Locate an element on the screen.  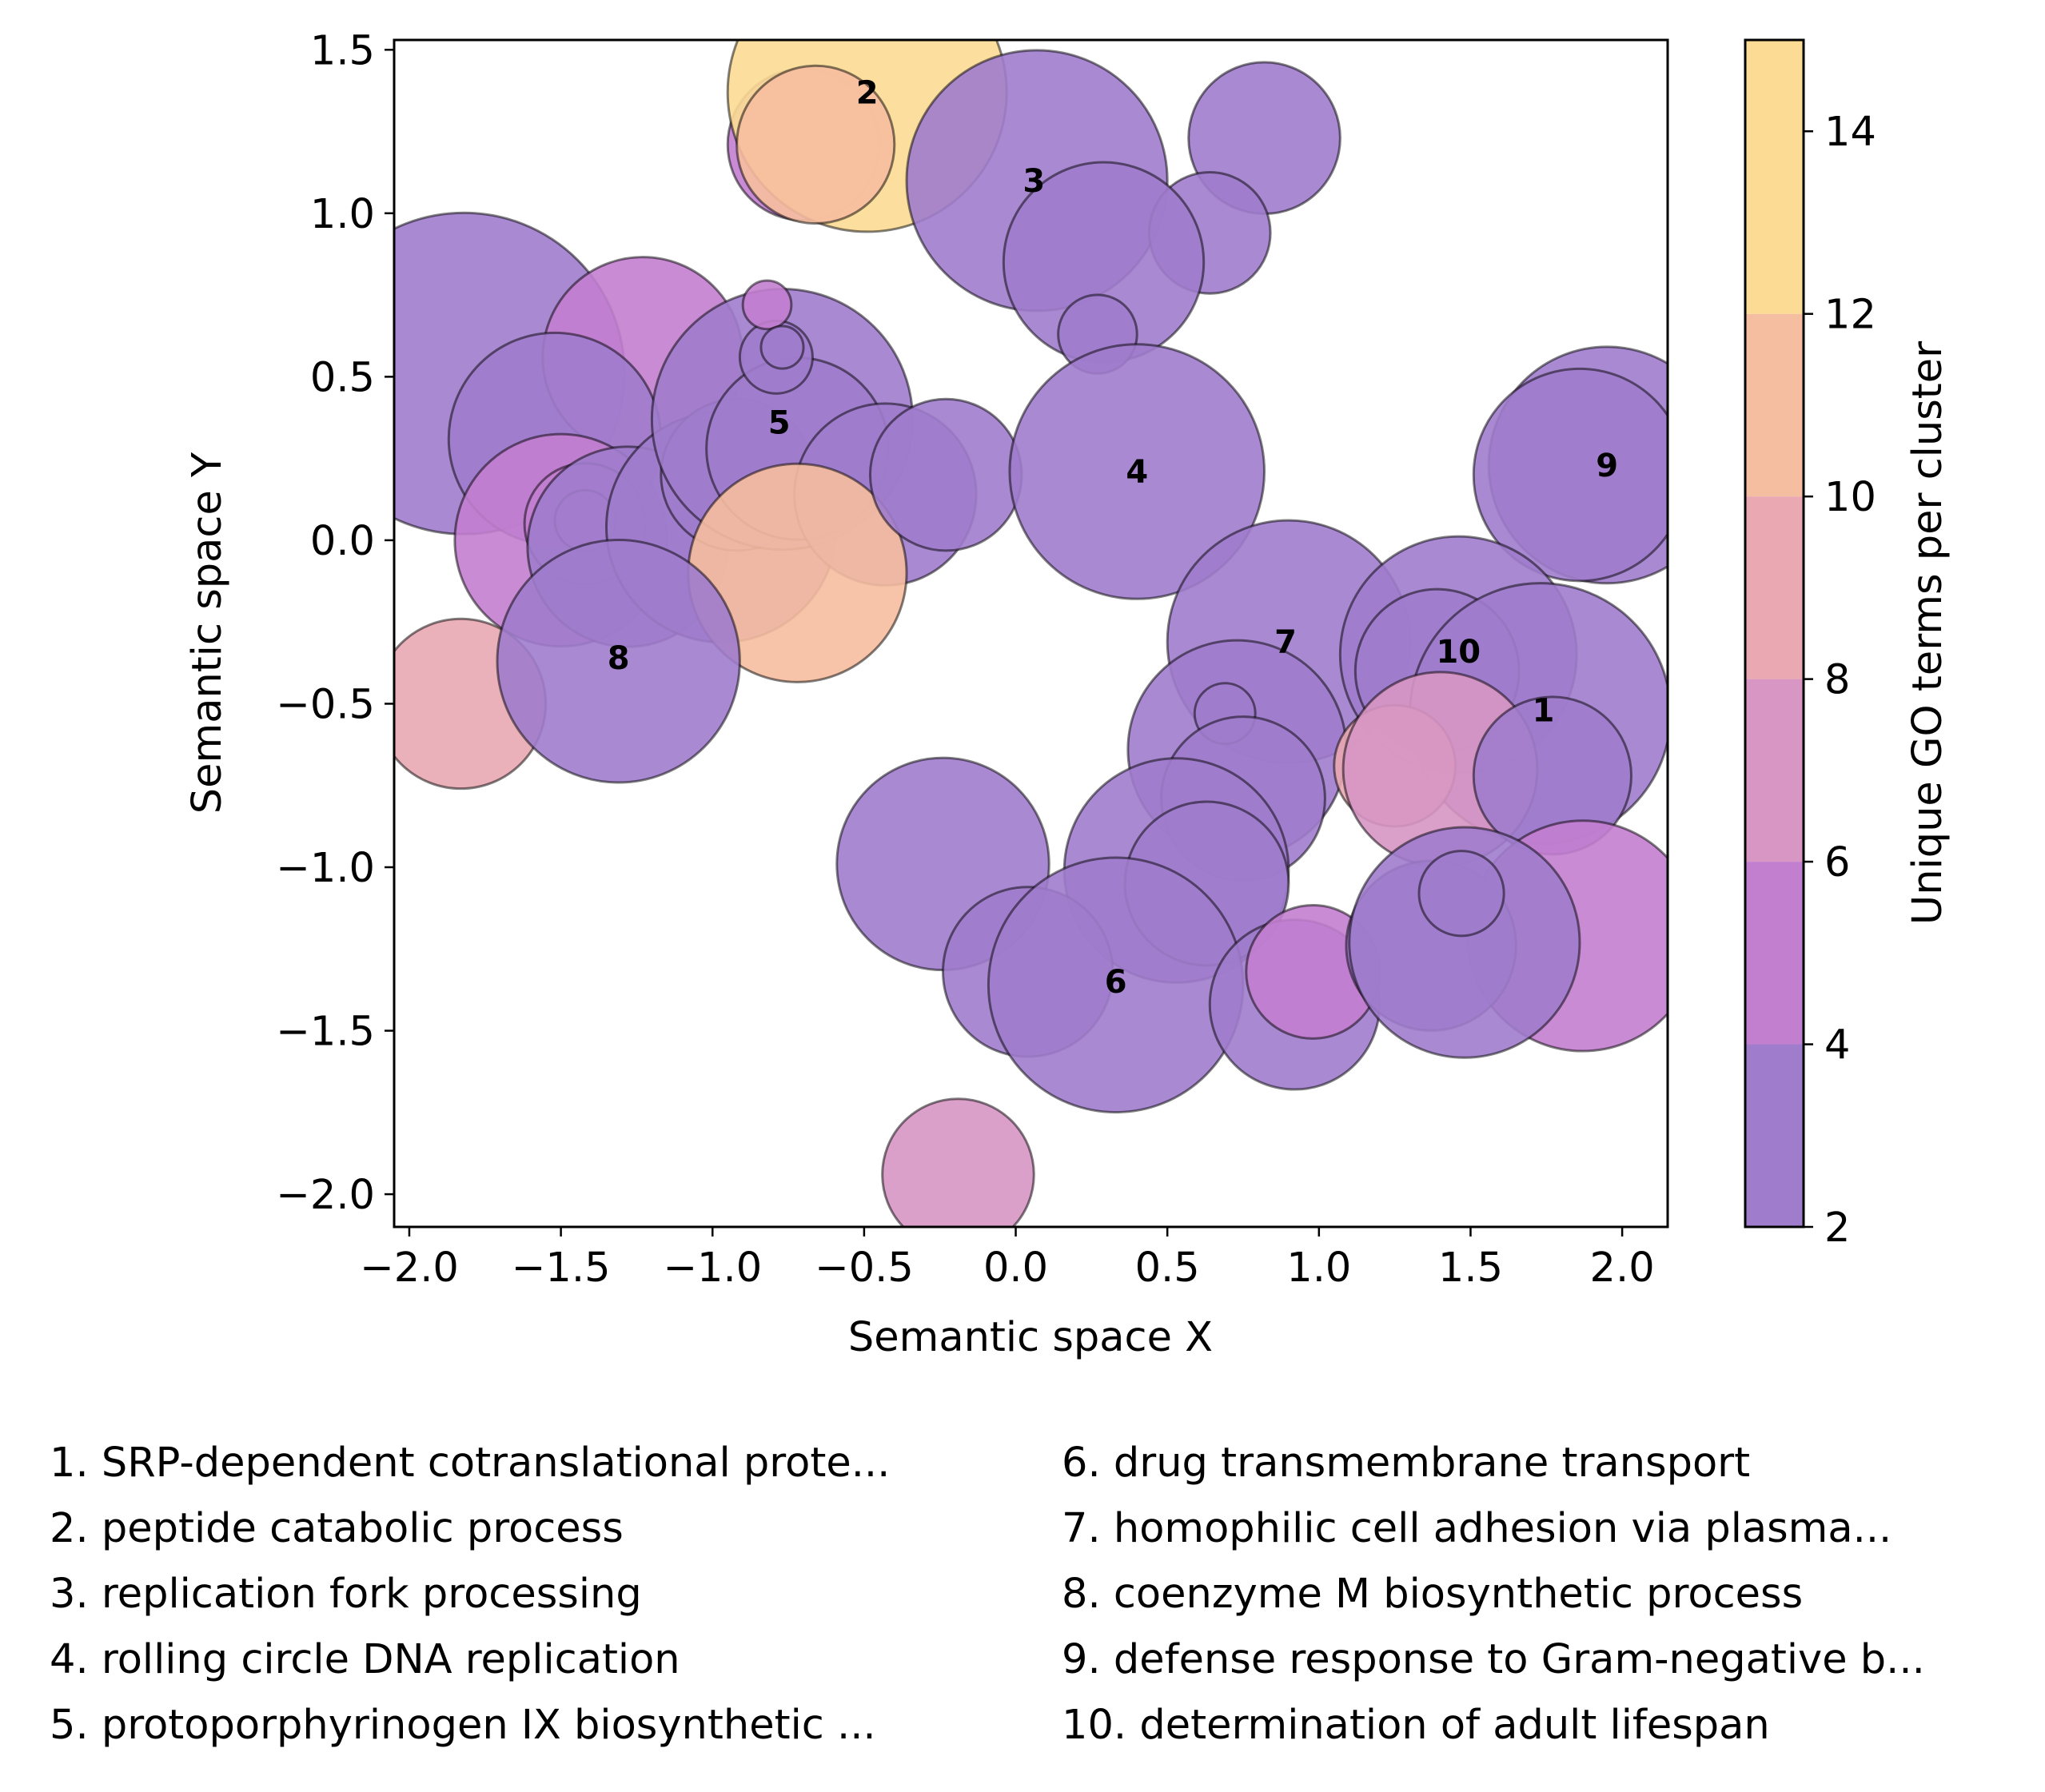
colorbar-frame is located at coordinates (1774, 633).